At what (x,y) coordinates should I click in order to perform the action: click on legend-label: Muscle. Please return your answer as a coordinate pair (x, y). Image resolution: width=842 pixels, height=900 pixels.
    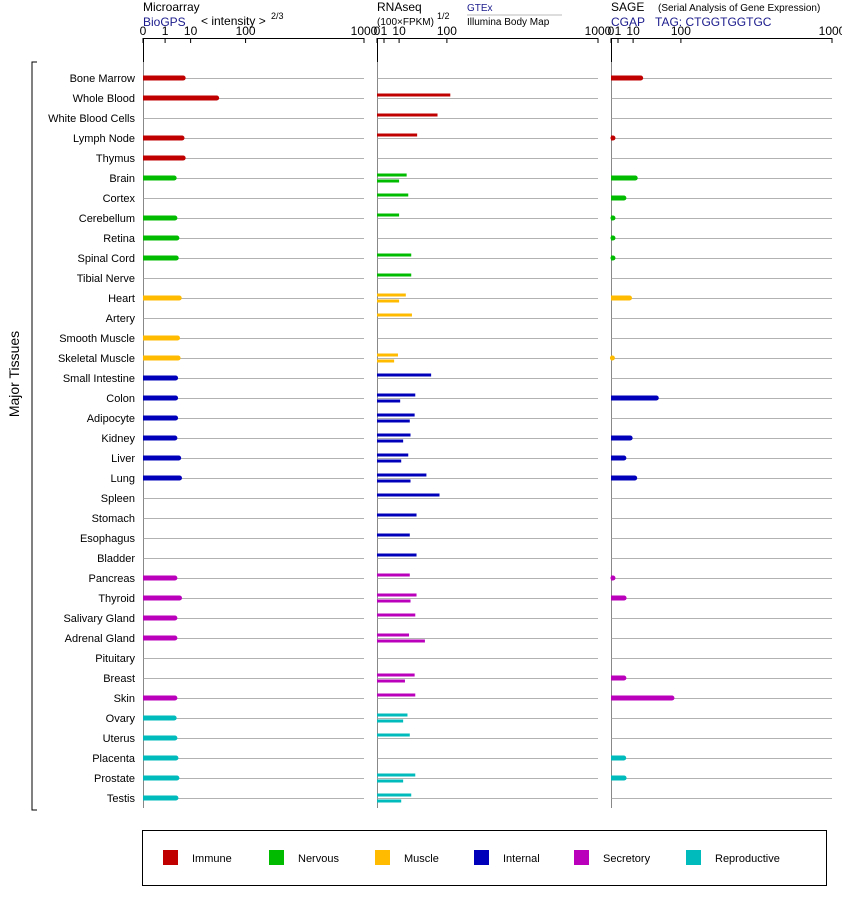
    Looking at the image, I should click on (421, 859).